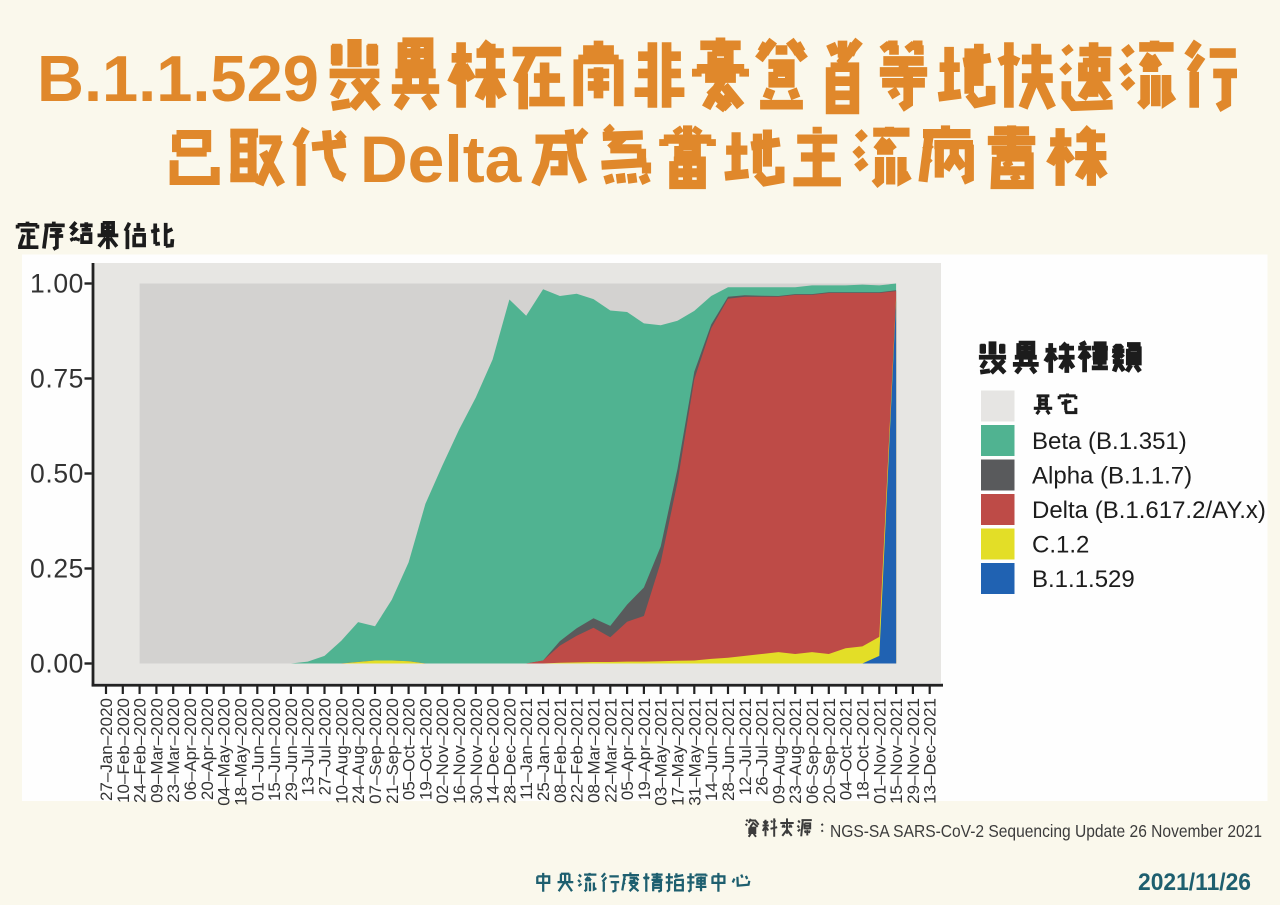  Describe the element at coordinates (509, 751) in the screenshot. I see `svg-text: 28–Dec–2020` at that location.